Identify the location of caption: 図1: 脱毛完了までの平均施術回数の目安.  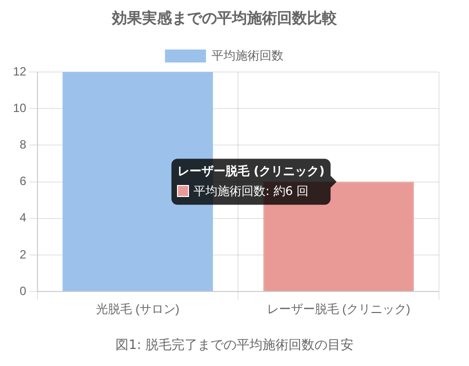
(234, 345).